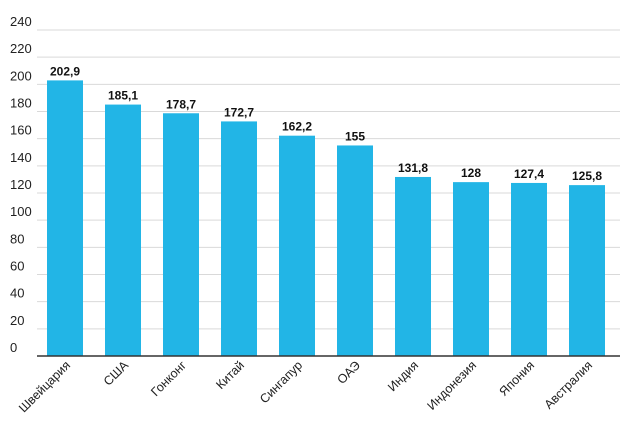 Image resolution: width=631 pixels, height=433 pixels. I want to click on y-tick-label: 0, so click(13, 347).